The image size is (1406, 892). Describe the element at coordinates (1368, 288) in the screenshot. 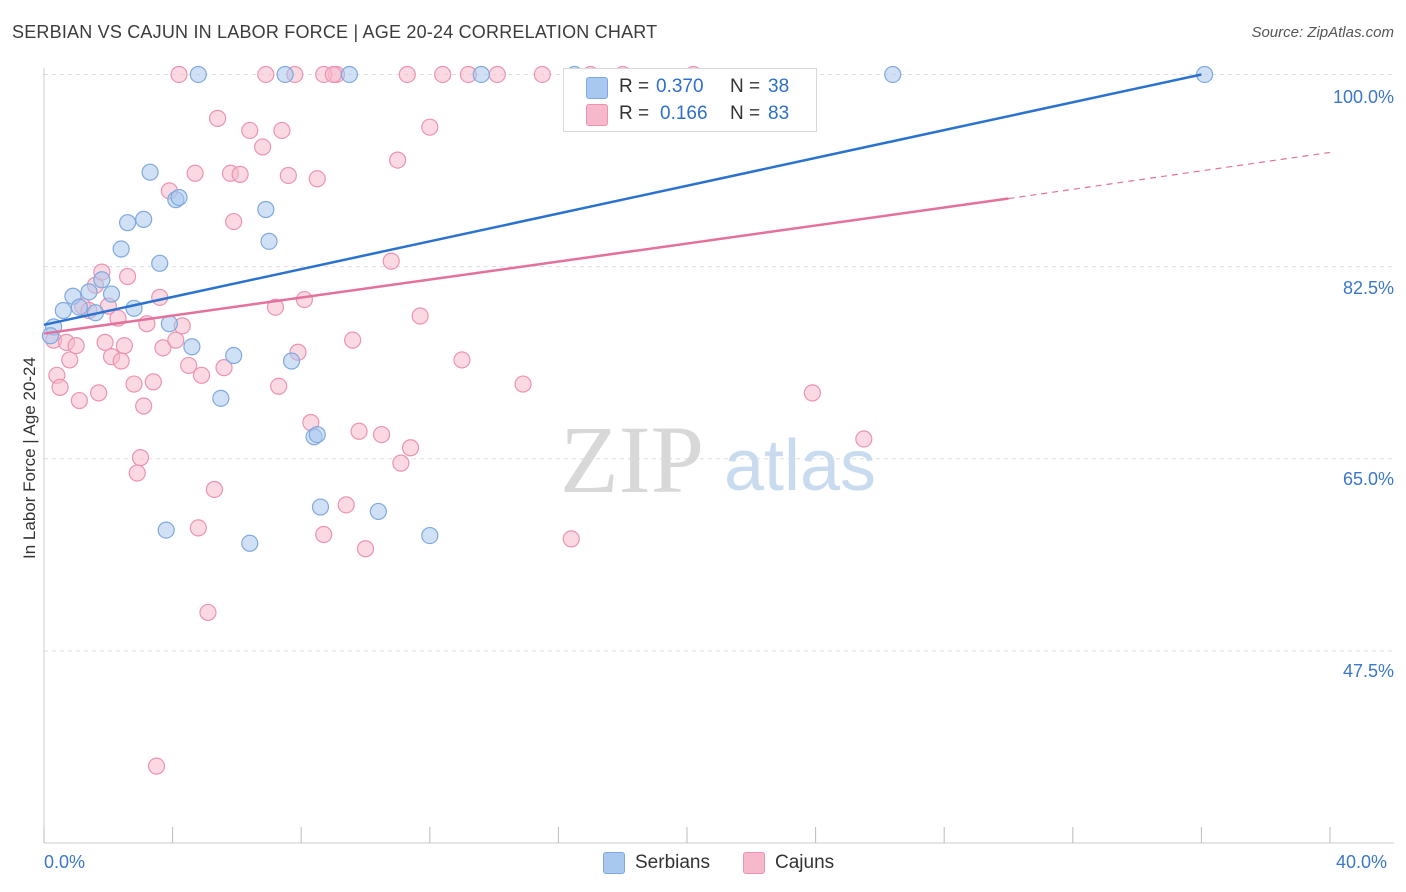

I see `y-tick-label-82-5: 82.5%` at that location.